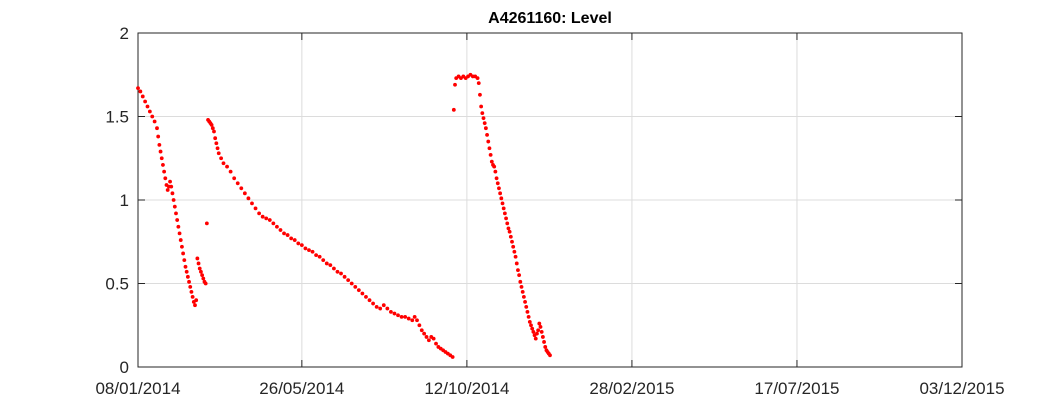  What do you see at coordinates (961, 388) in the screenshot?
I see `x-tick-label: 03/12/2015` at bounding box center [961, 388].